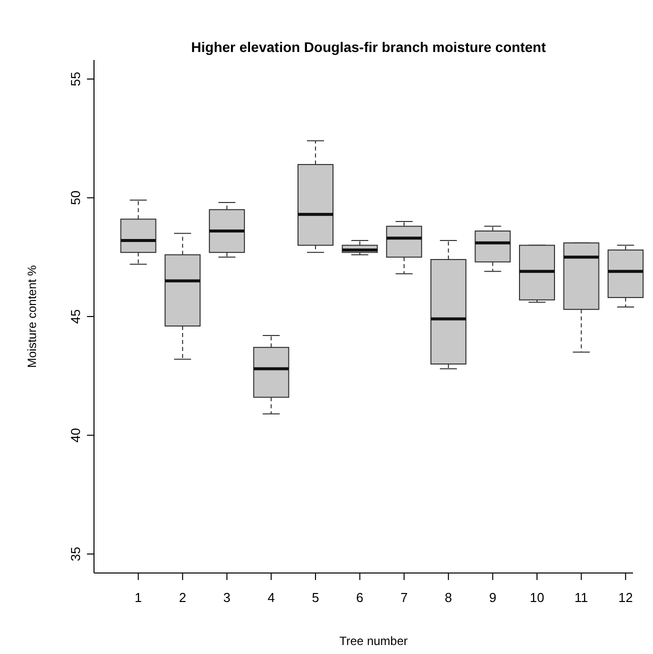 The height and width of the screenshot is (654, 653). Describe the element at coordinates (373, 641) in the screenshot. I see `x-axis-title: Tree number` at that location.